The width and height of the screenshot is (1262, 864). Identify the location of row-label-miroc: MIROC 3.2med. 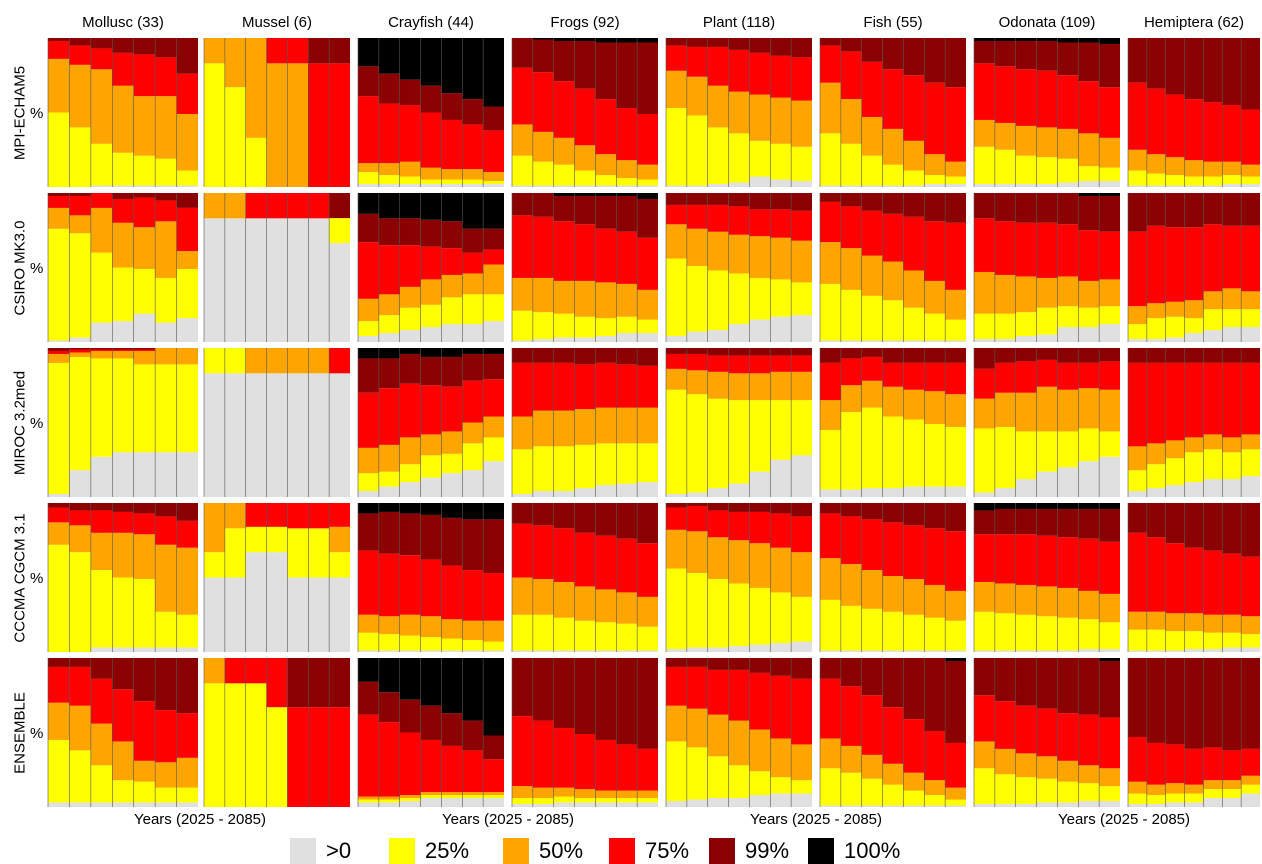
(20, 423).